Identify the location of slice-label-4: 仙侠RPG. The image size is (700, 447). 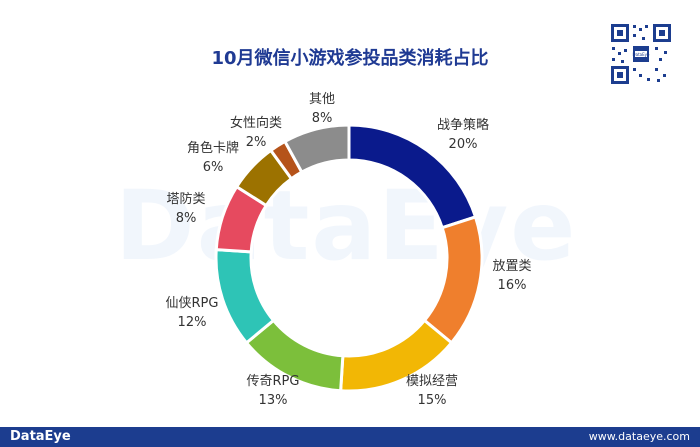
(192, 303).